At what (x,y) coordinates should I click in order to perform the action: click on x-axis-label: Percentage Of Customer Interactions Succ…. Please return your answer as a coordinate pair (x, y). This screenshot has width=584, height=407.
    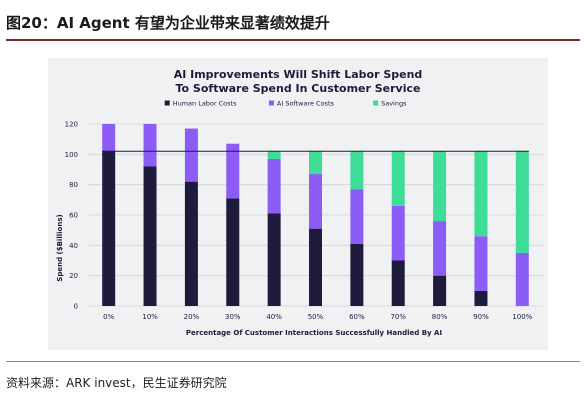
    Looking at the image, I should click on (314, 333).